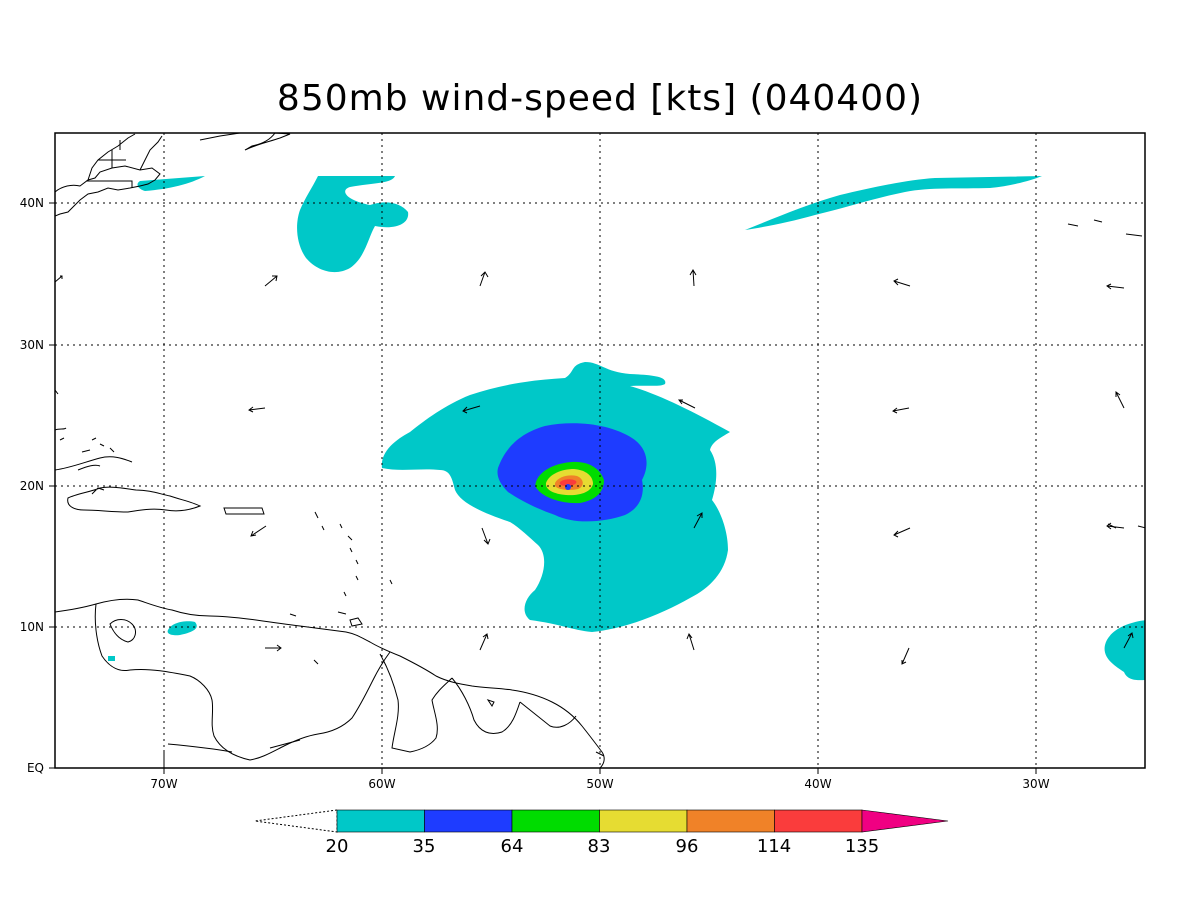 This screenshot has height=900, width=1200. Describe the element at coordinates (568, 487) in the screenshot. I see `storm-eye` at that location.